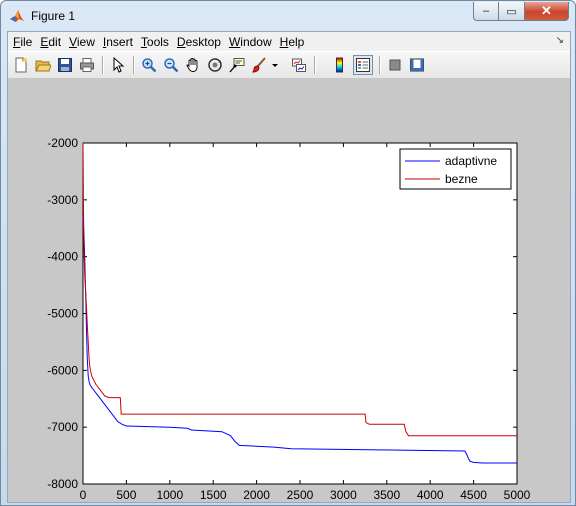 The height and width of the screenshot is (506, 576). What do you see at coordinates (82, 41) in the screenshot?
I see `menu-item-view: View` at bounding box center [82, 41].